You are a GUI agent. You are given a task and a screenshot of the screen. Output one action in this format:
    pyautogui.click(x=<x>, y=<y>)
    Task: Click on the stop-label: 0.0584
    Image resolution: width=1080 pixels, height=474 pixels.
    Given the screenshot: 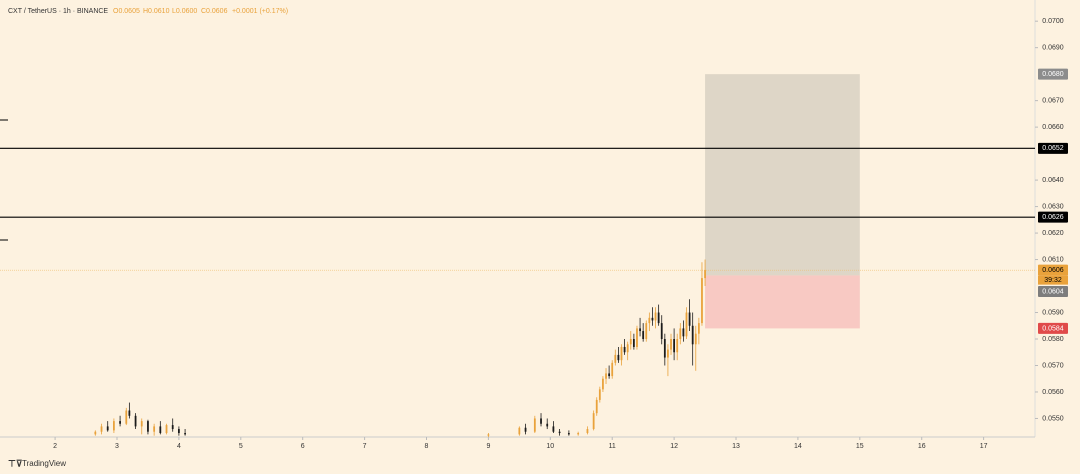 What is the action you would take?
    pyautogui.click(x=1053, y=328)
    